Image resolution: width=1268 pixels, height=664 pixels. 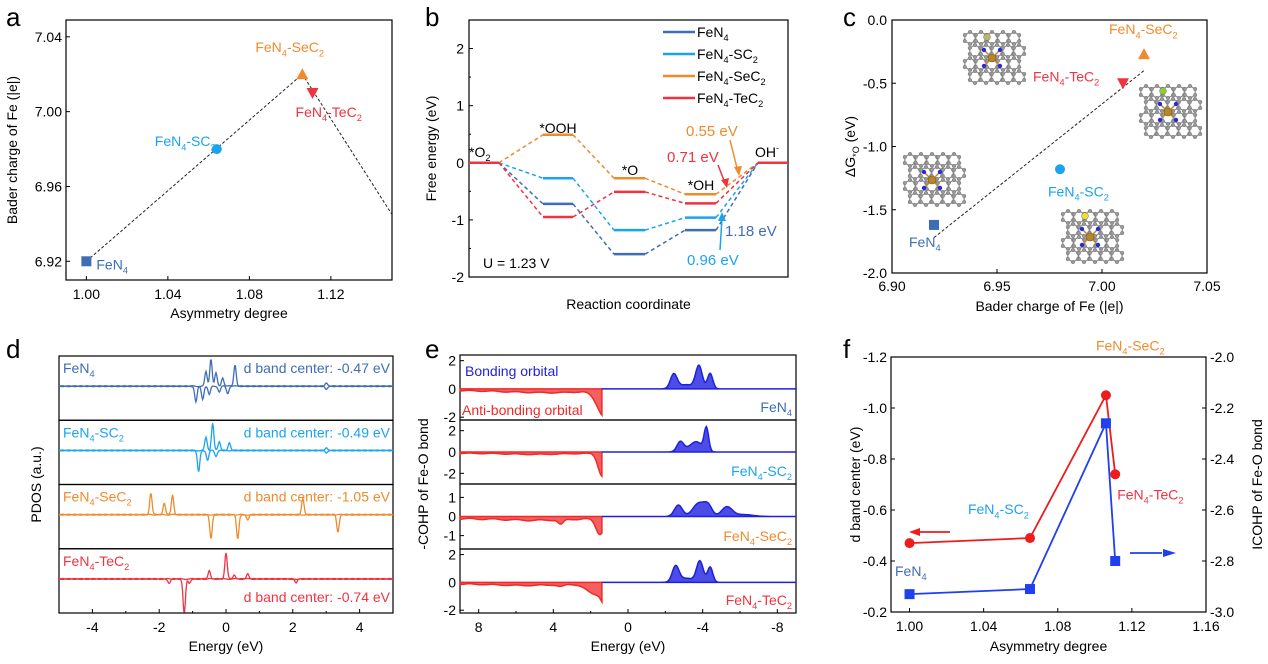 I want to click on x-tick-label: 7.05, so click(x=1206, y=286).